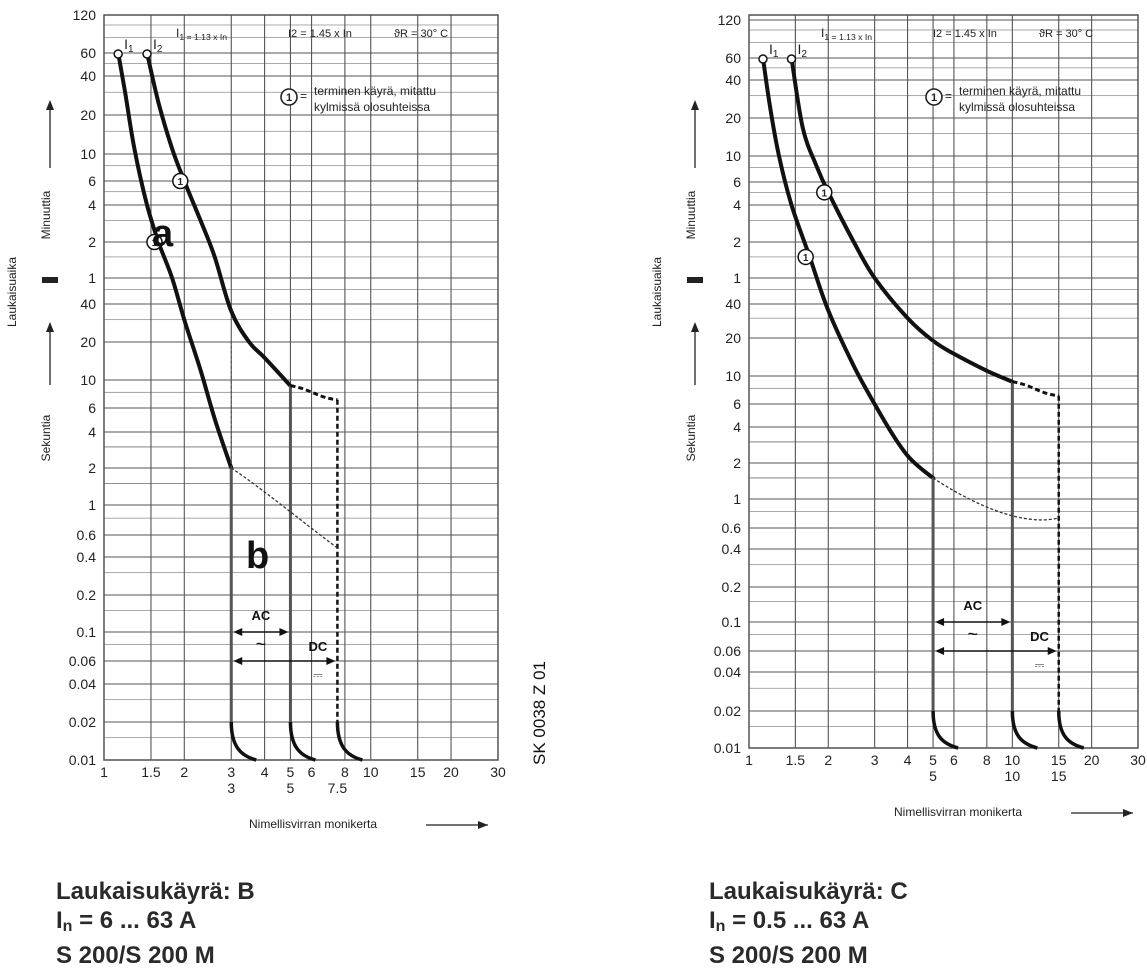  Describe the element at coordinates (1020, 91) in the screenshot. I see `legend-line1: terminen käyrä, mitattu` at that location.